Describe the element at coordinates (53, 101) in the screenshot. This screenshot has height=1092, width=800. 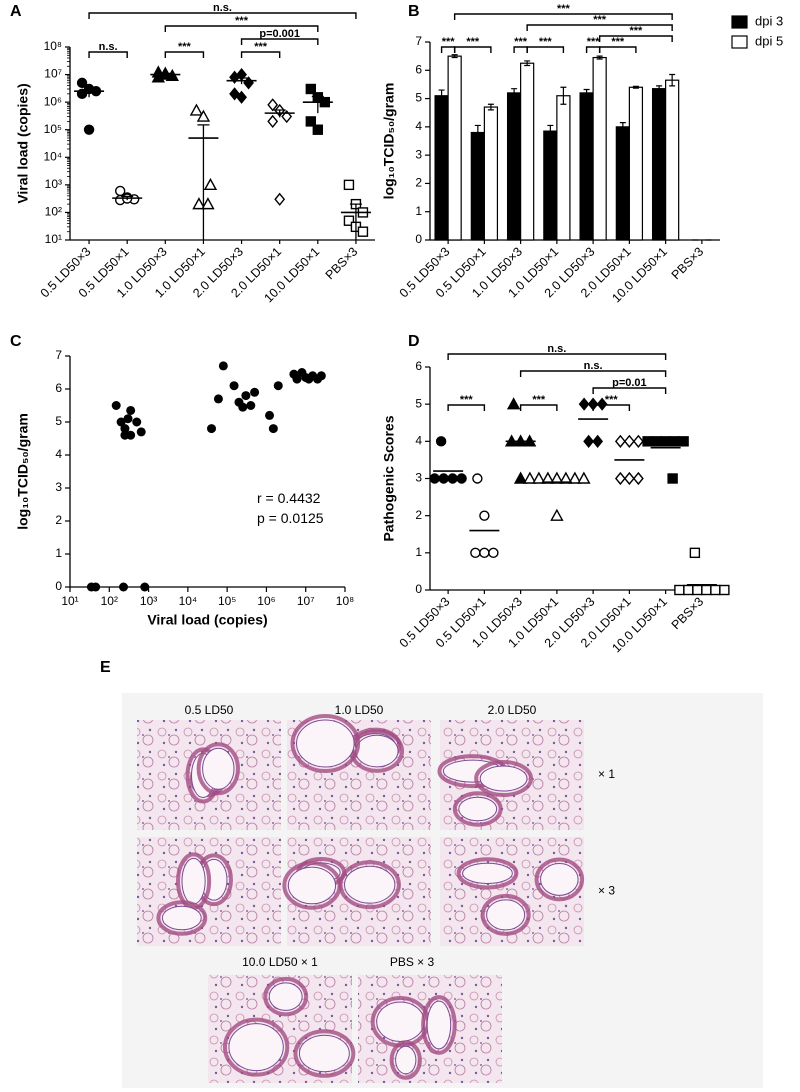
I see `y-tick-label: 10⁶` at that location.